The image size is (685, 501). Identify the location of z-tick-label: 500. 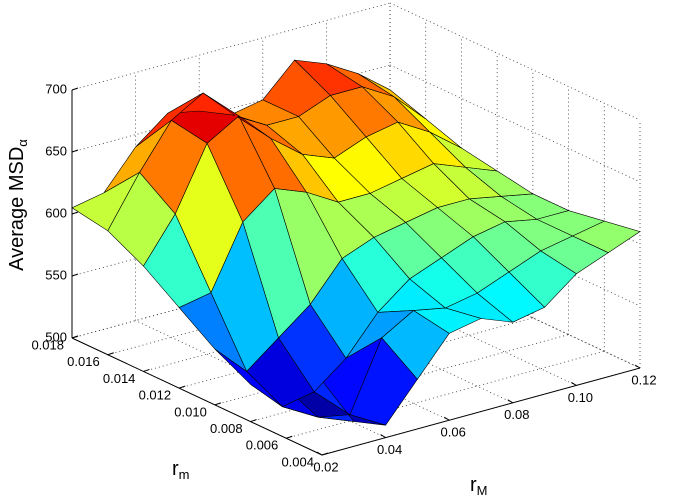
(56, 336).